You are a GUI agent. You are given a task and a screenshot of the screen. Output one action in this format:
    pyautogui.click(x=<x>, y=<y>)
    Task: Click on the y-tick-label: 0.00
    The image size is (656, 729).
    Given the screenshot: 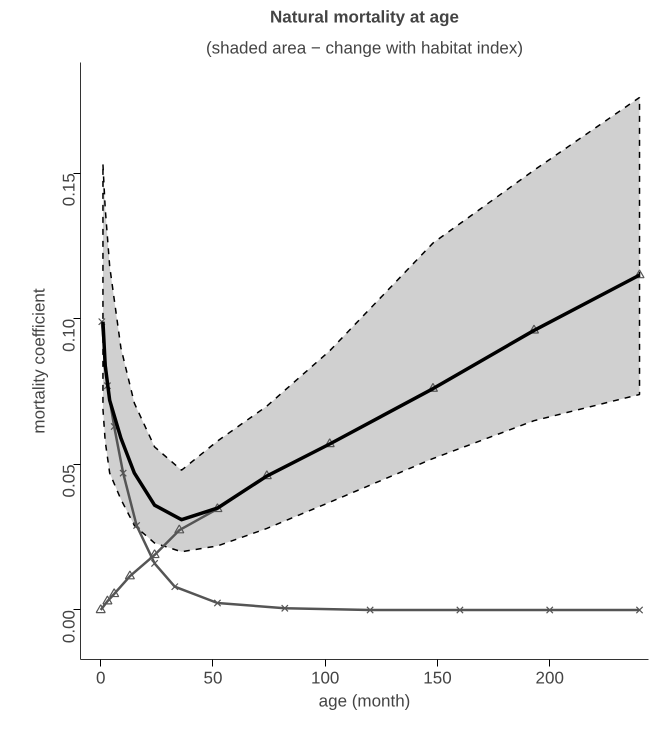 What is the action you would take?
    pyautogui.click(x=69, y=627)
    